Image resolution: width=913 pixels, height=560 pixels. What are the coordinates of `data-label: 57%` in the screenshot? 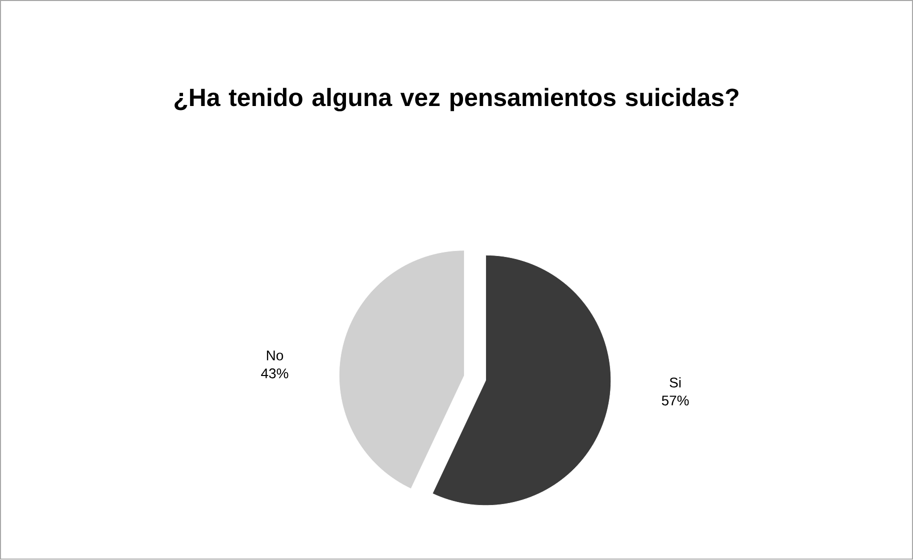 It's located at (675, 401).